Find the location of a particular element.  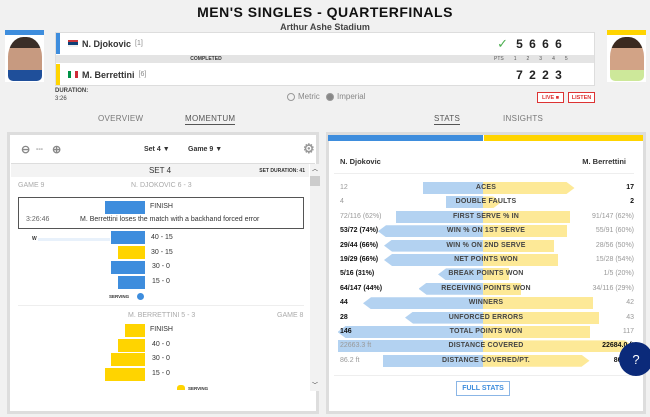

win-trail is located at coordinates (74, 239).